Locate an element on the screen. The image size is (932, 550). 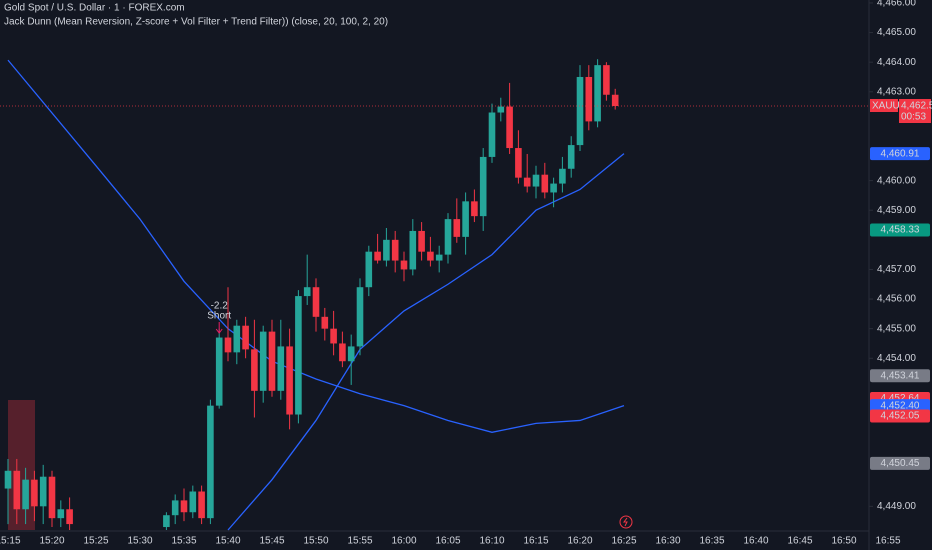
price-badge-label: 4,452.40 is located at coordinates (900, 405).